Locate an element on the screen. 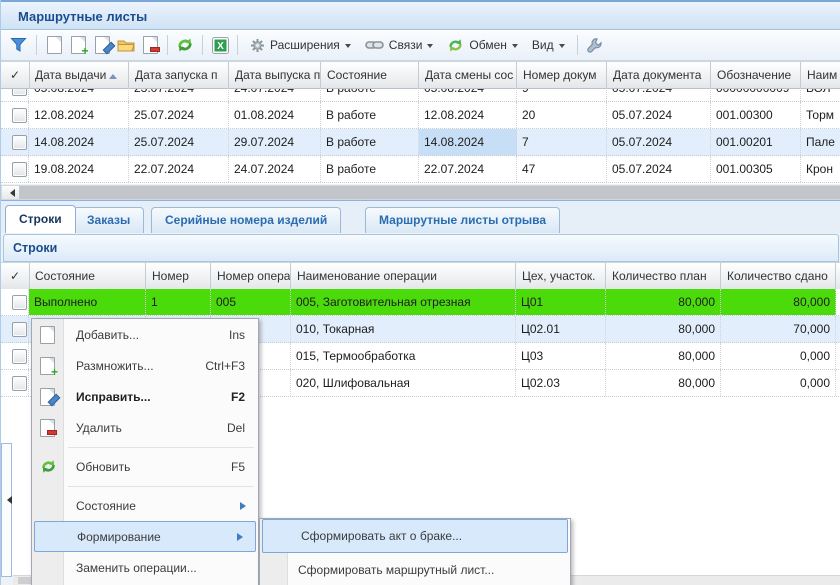  panel-divider is located at coordinates (420, 200).